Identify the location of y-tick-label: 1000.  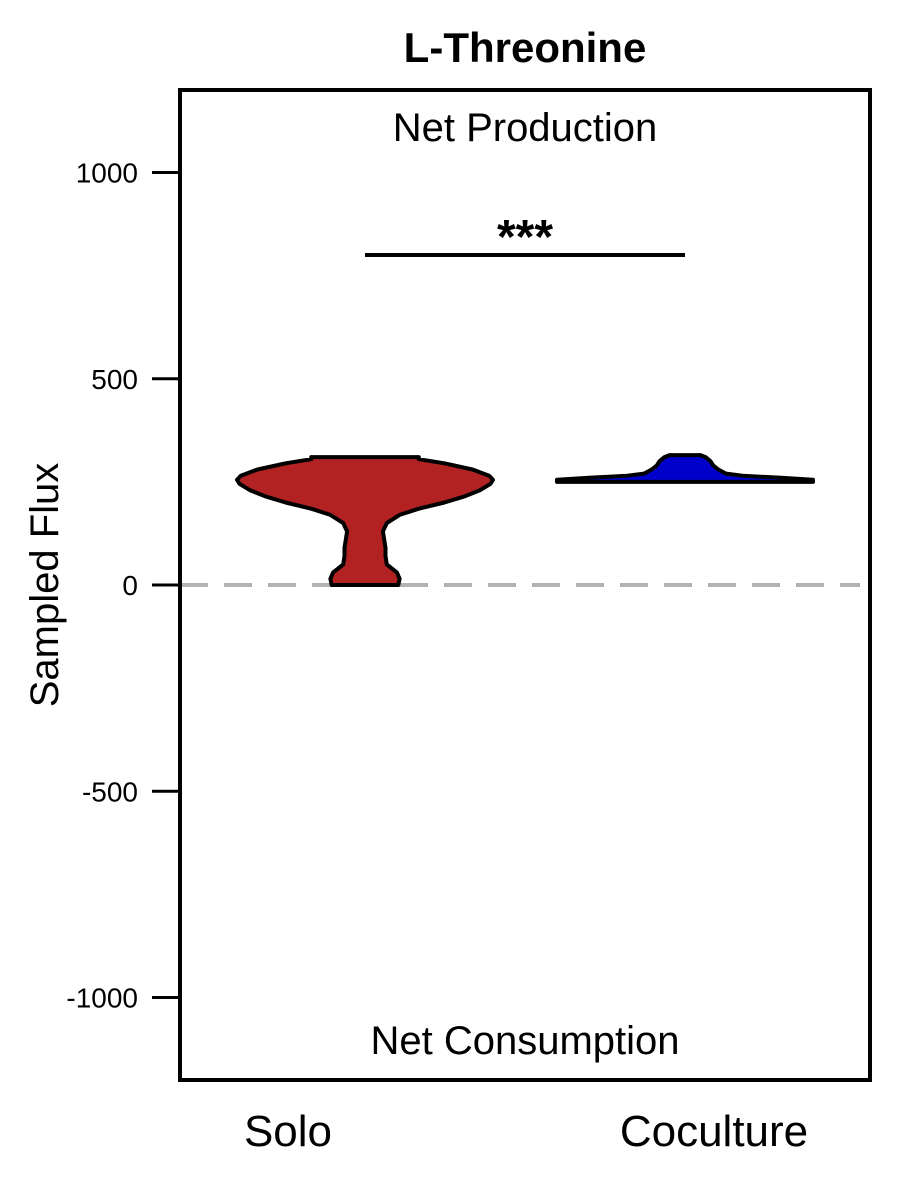
(107, 173).